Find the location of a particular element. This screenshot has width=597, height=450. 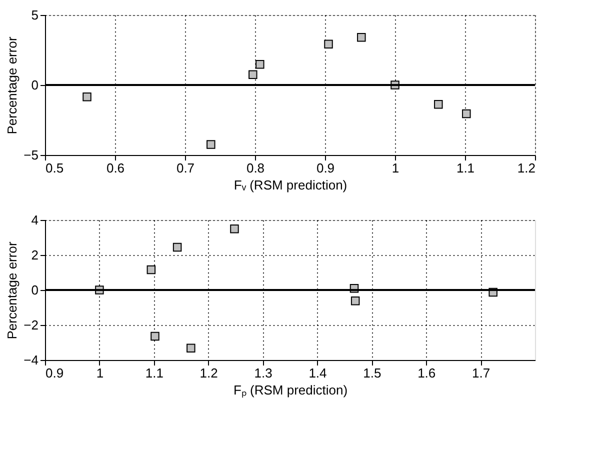

x-axis-title: Fₚ (RSM prediction) is located at coordinates (290, 390).